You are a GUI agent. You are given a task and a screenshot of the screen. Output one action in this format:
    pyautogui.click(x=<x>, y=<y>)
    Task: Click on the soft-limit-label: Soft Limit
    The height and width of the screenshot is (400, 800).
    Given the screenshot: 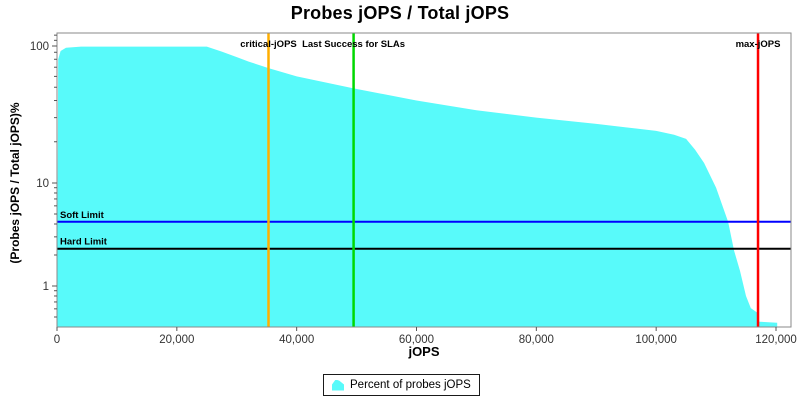 What is the action you would take?
    pyautogui.click(x=82, y=215)
    